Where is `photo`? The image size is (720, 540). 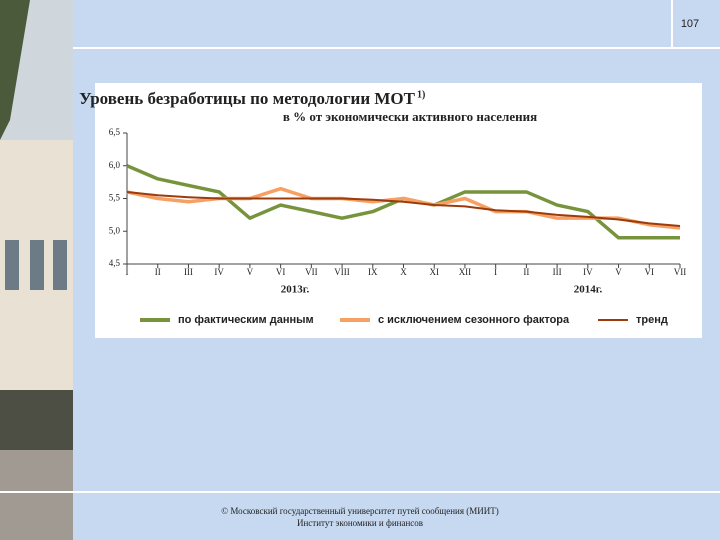
photo is located at coordinates (36, 270).